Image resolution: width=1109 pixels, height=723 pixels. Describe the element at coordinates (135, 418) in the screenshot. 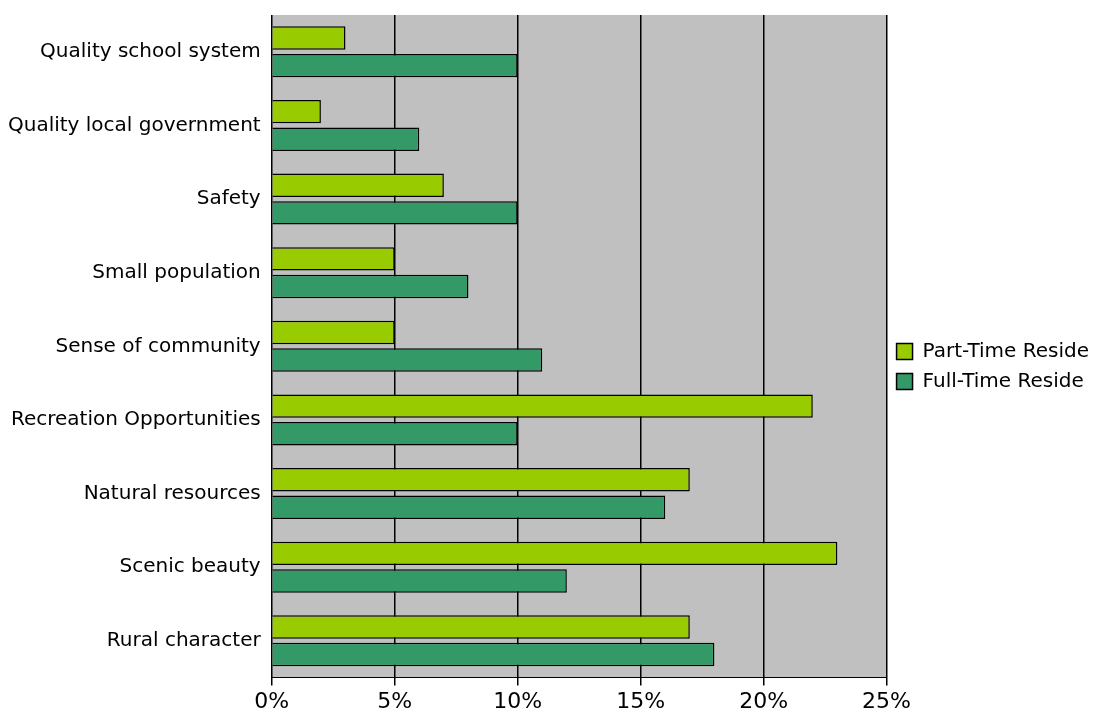

I see `y-tick-label: Recreation Opportunities` at that location.